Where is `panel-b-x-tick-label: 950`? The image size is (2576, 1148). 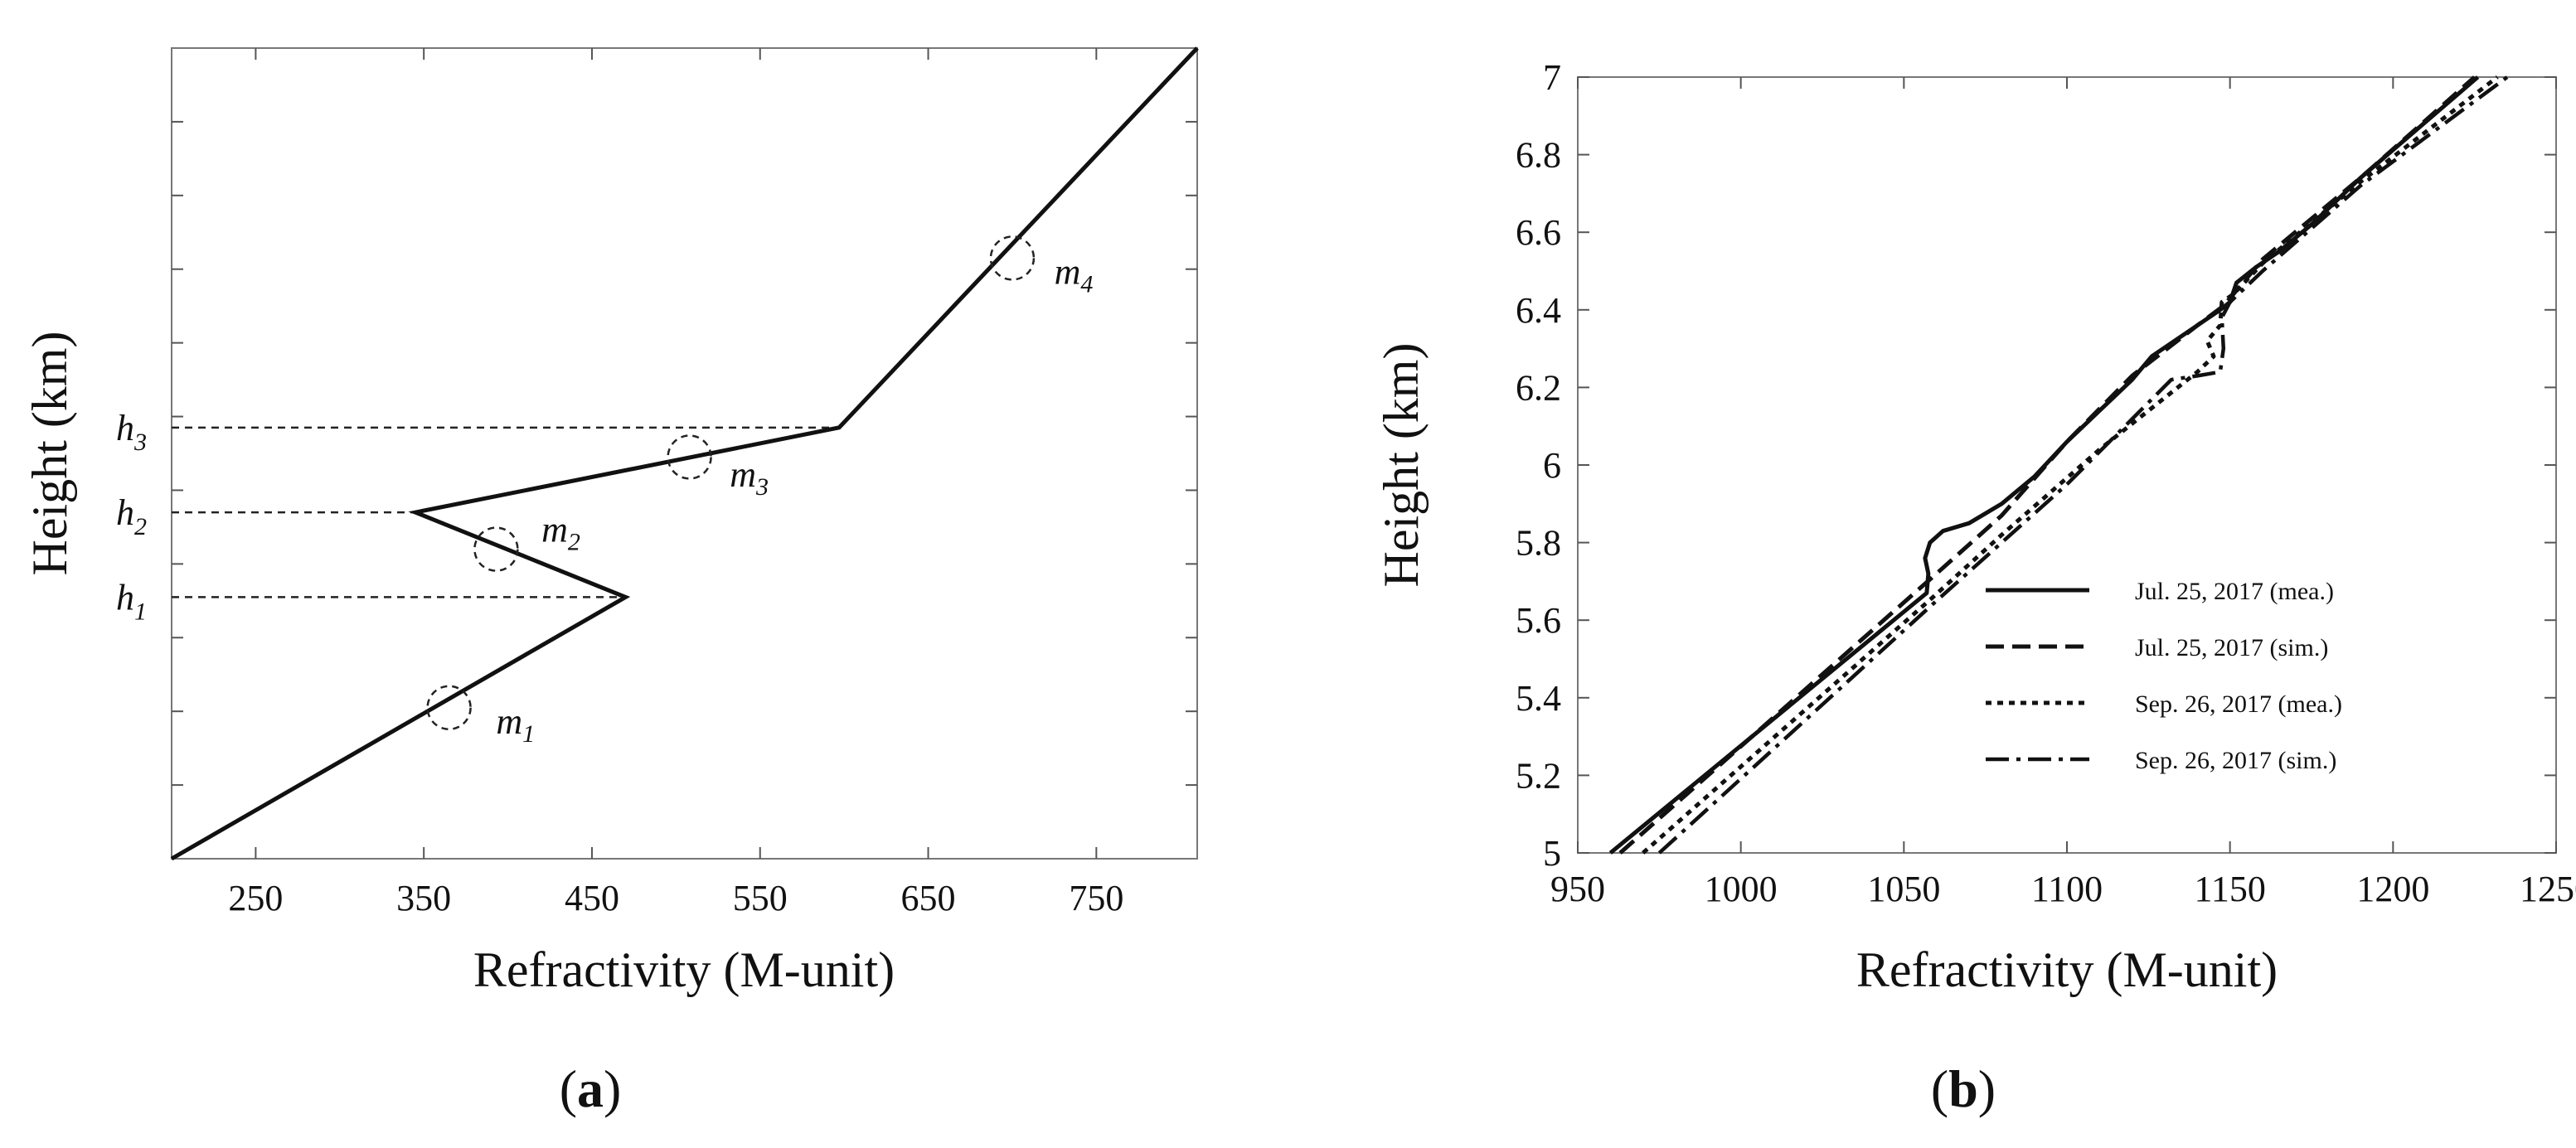
panel-b-x-tick-label: 950 is located at coordinates (1577, 889).